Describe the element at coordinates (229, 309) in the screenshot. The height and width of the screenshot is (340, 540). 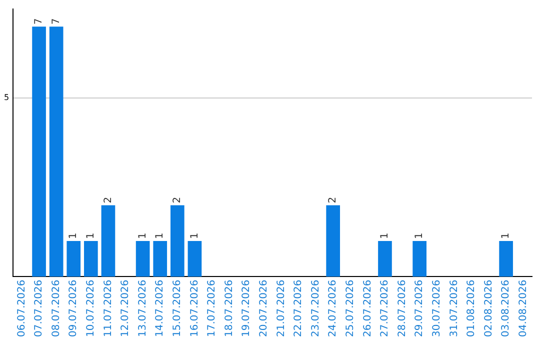
I see `x-tick-label: 18.07.2026` at that location.